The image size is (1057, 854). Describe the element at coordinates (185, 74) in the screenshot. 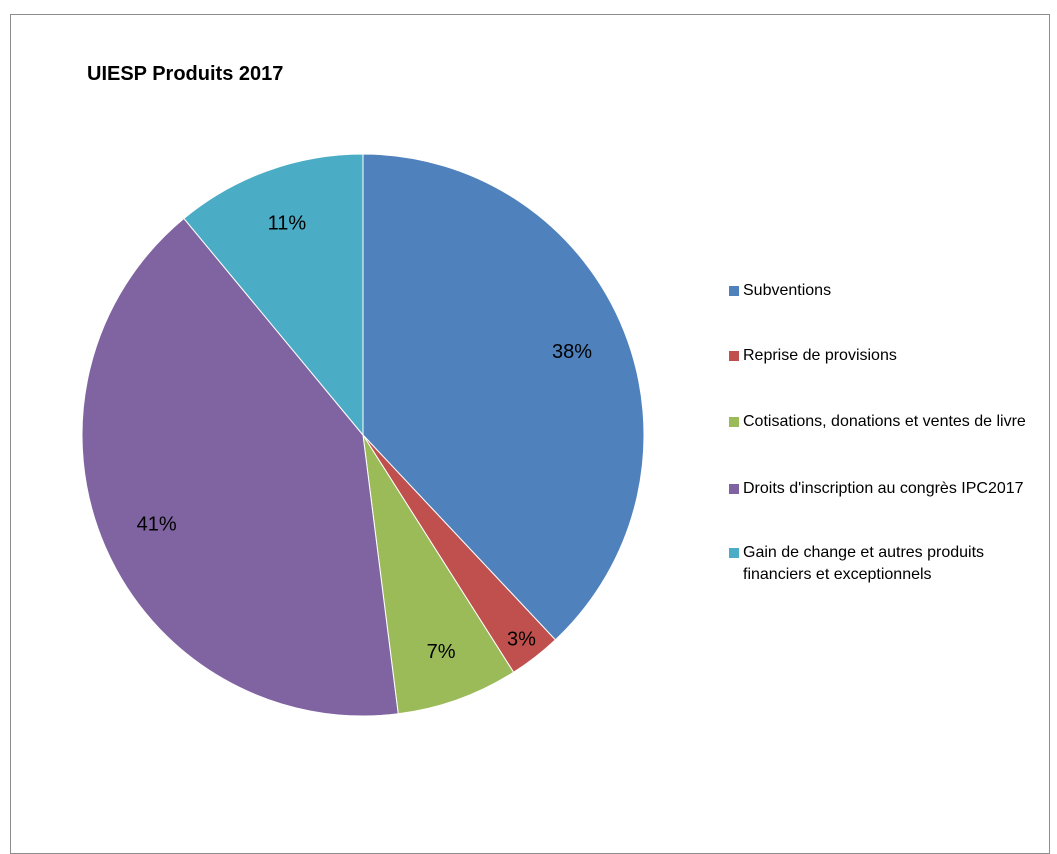

I see `chart-title: UIESP Produits 2017` at that location.